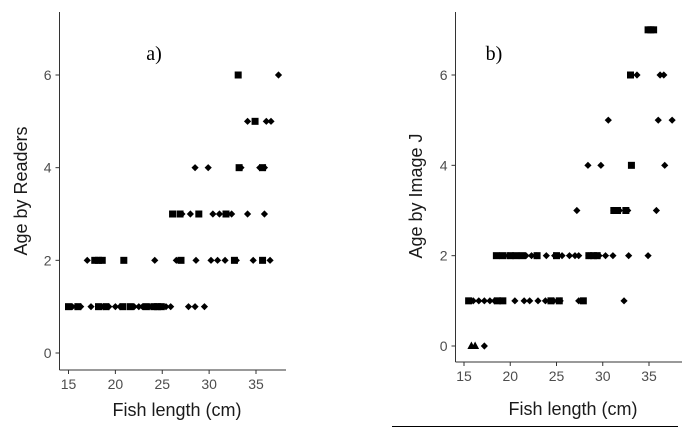 This screenshot has width=696, height=429. I want to click on panel-a-y-ticks: 0 2 4 6, so click(52, 214).